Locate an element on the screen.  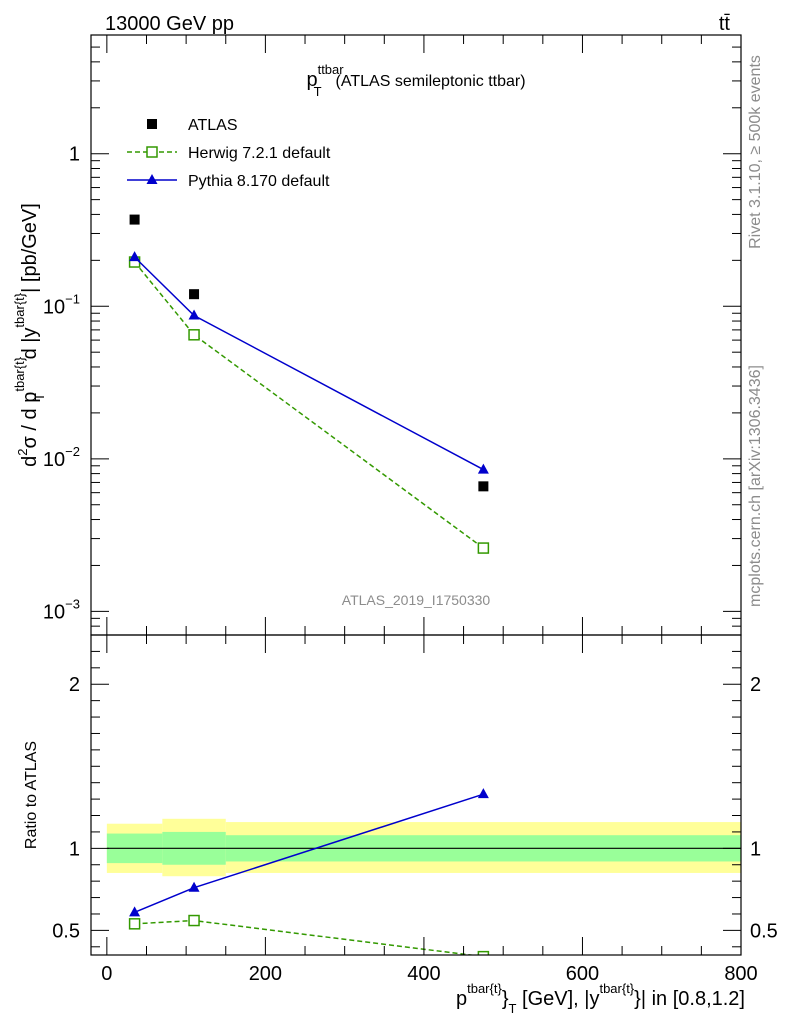
x-tick-label: 400 is located at coordinates (423, 974).